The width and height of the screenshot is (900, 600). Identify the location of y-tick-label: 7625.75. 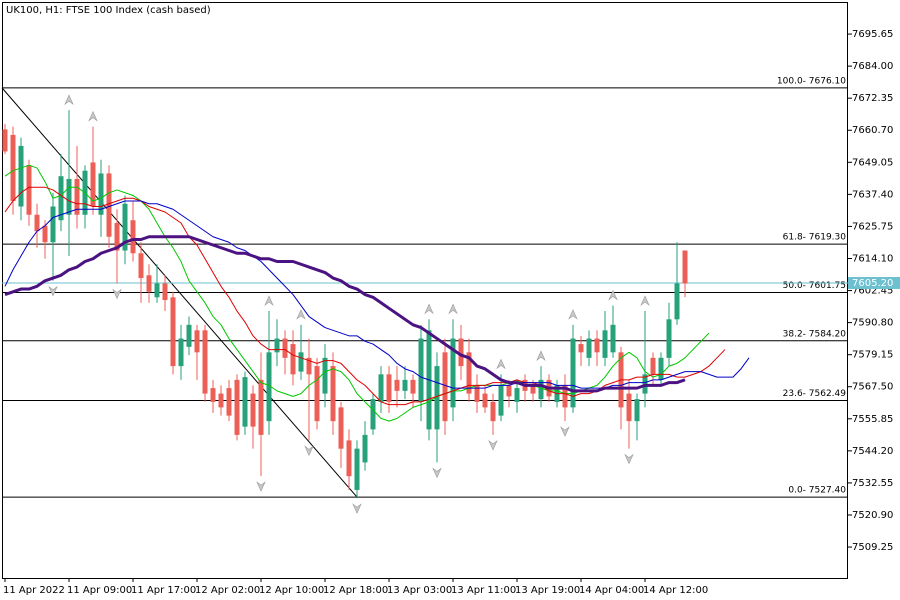
(872, 226).